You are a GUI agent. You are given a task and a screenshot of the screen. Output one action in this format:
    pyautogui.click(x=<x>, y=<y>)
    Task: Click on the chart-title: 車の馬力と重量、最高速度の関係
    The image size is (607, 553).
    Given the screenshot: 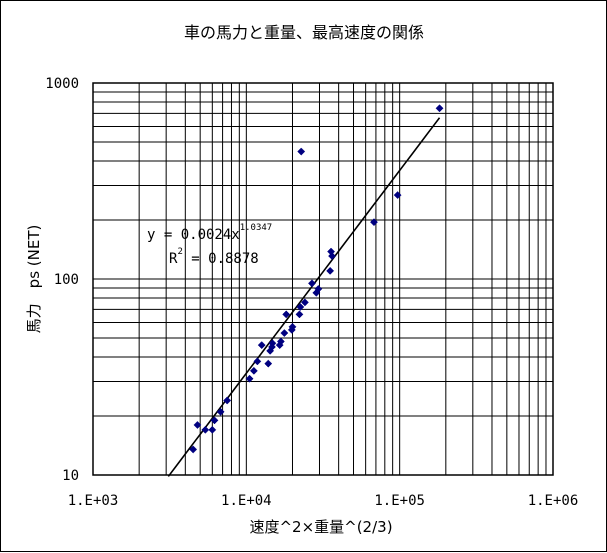 What is the action you would take?
    pyautogui.click(x=304, y=32)
    